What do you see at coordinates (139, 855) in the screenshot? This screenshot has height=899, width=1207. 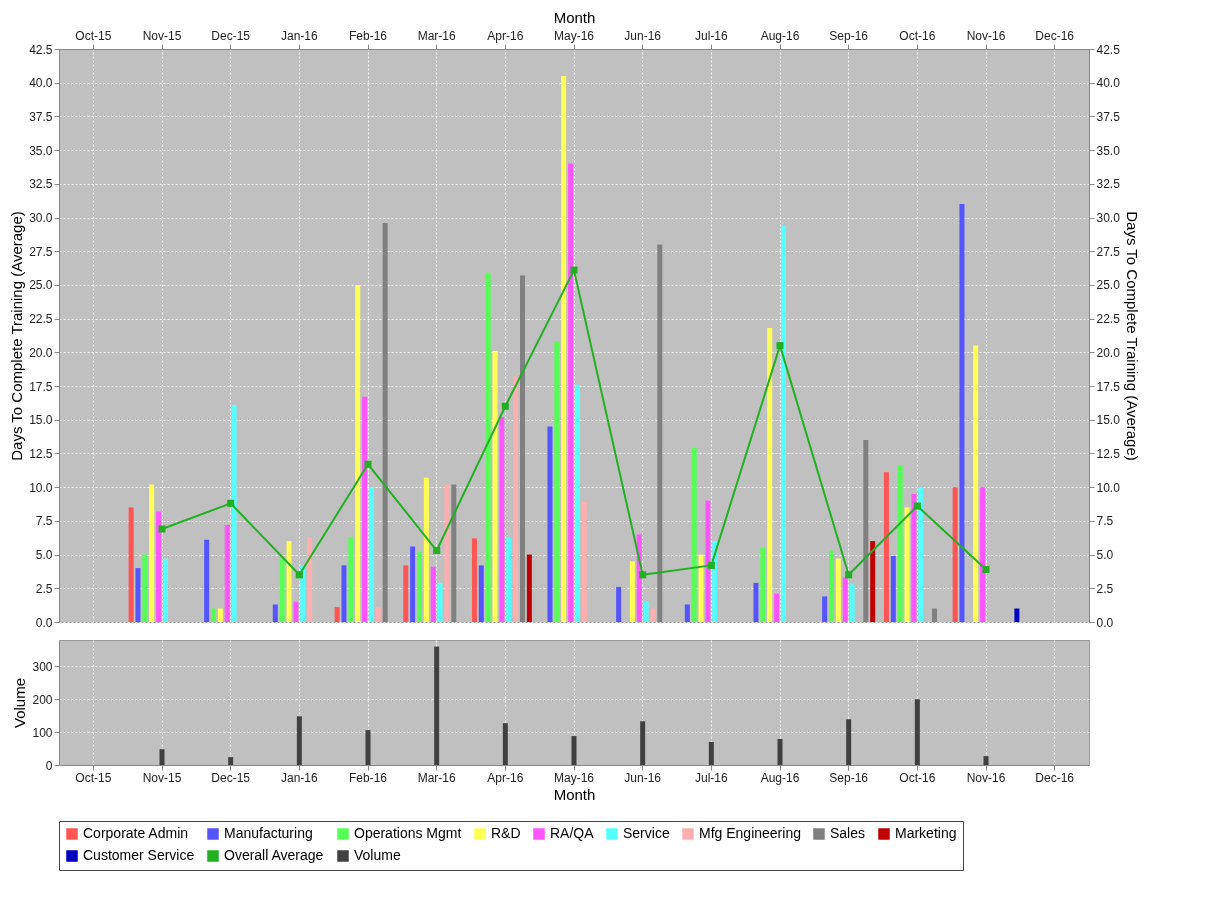 I see `legend-label: Customer Service` at bounding box center [139, 855].